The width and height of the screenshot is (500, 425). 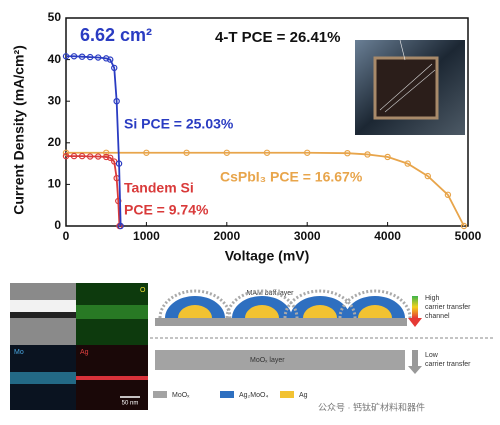 I want to click on x-tick-label: 2000, so click(x=226, y=236).